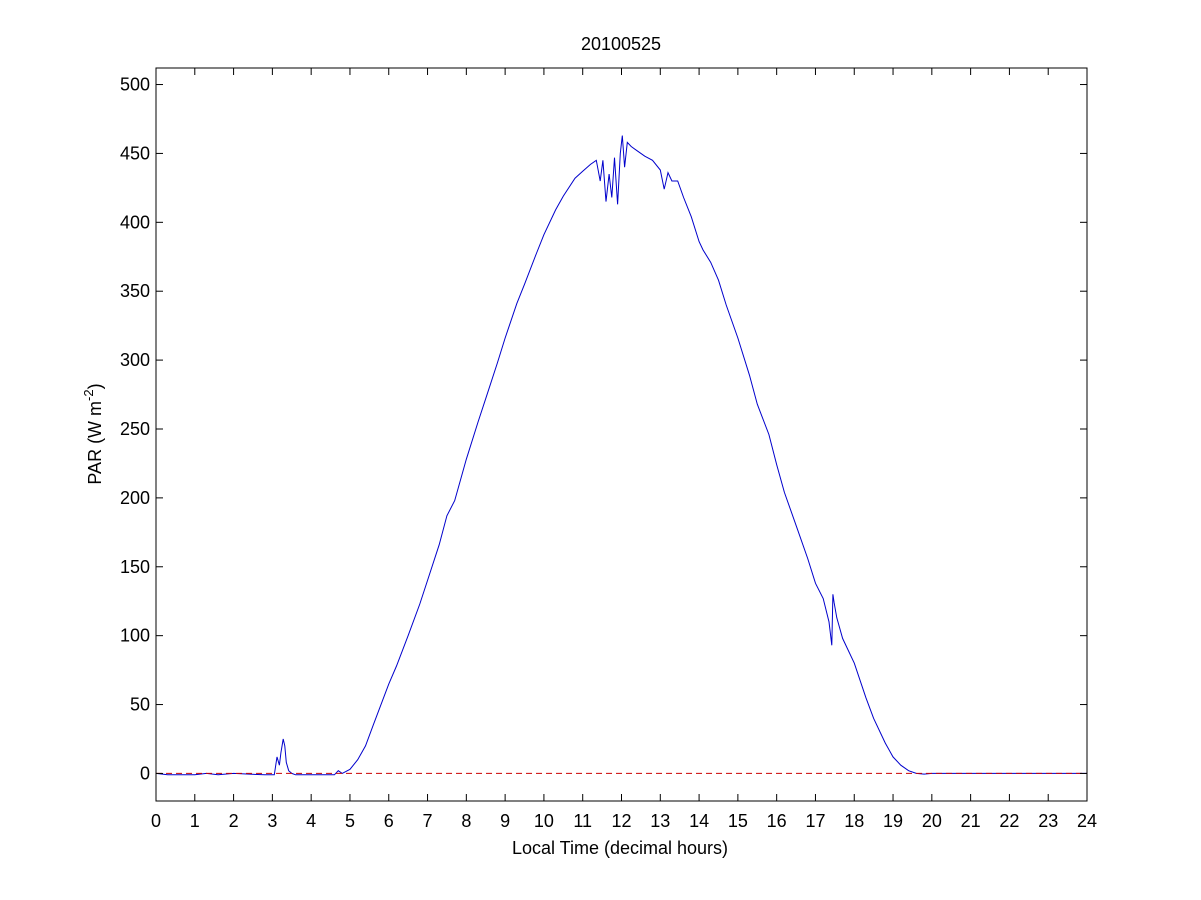  What do you see at coordinates (1087, 821) in the screenshot?
I see `x-tick-label: 24` at bounding box center [1087, 821].